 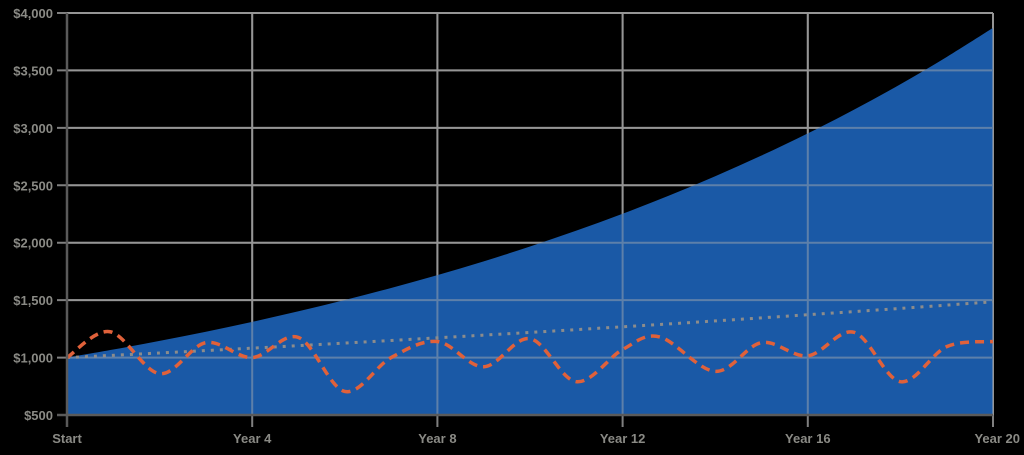 What do you see at coordinates (808, 438) in the screenshot?
I see `x-tick-label: Year 16` at bounding box center [808, 438].